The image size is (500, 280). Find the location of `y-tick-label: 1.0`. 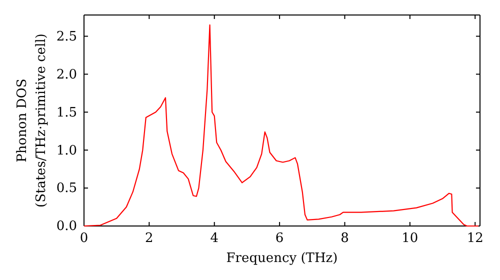

y-tick-label: 1.0 is located at coordinates (66, 150).